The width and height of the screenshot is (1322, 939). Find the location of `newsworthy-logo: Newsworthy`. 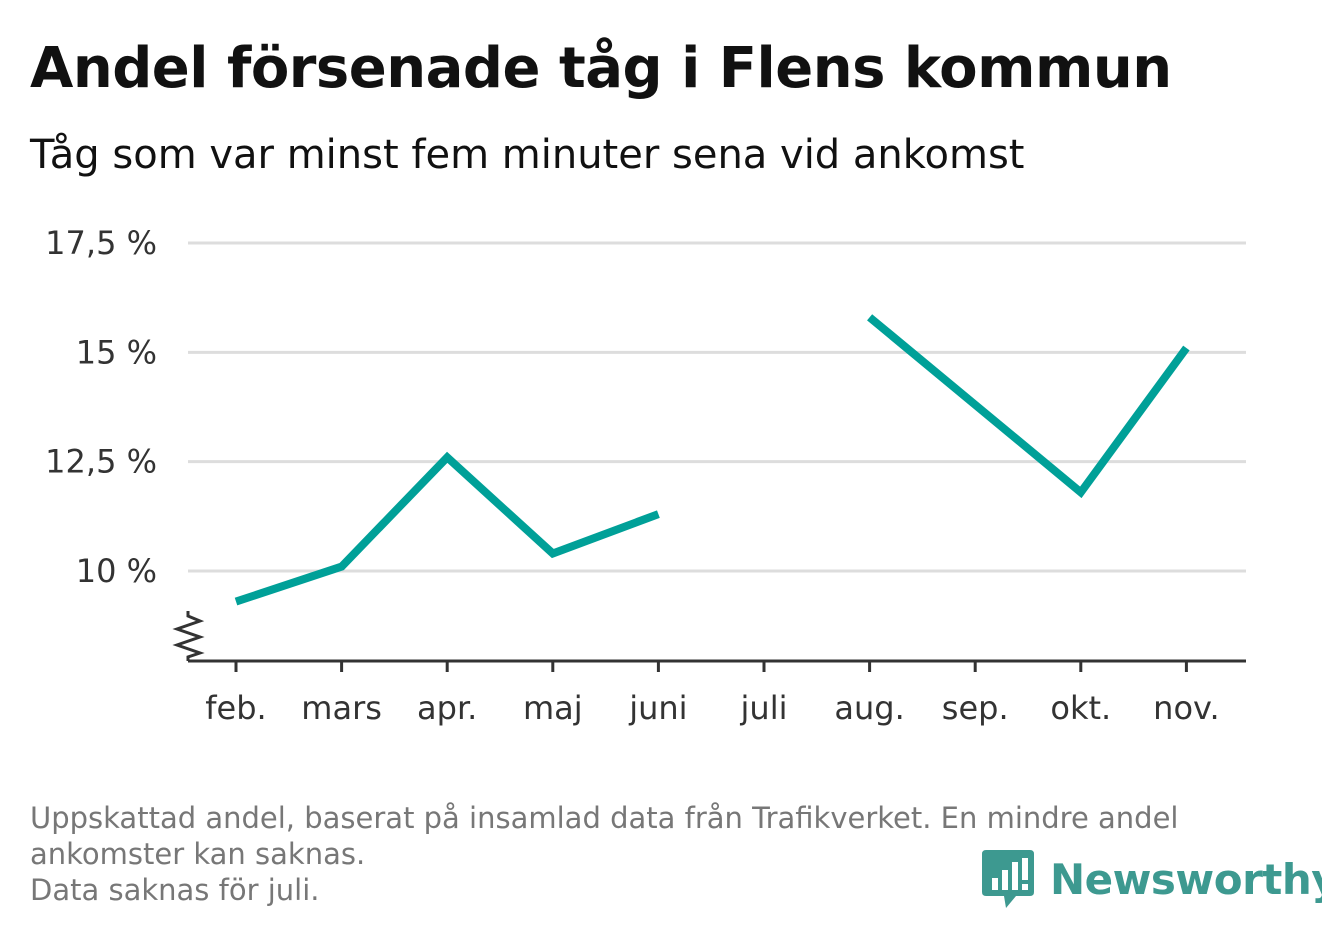

newsworthy-logo: Newsworthy is located at coordinates (1152, 879).